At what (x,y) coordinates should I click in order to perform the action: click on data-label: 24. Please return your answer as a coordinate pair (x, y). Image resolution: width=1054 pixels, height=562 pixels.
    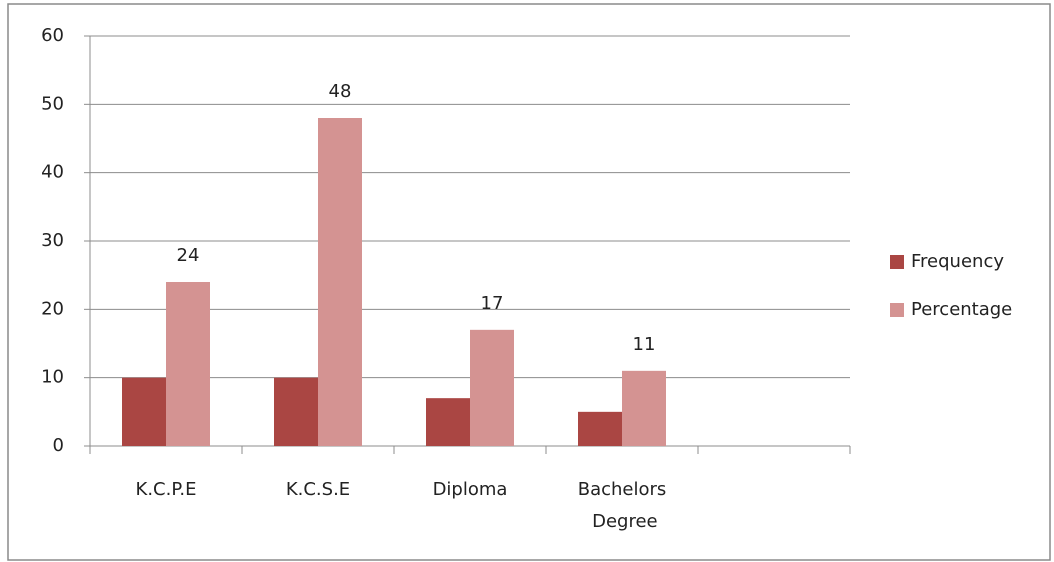
    Looking at the image, I should click on (188, 255).